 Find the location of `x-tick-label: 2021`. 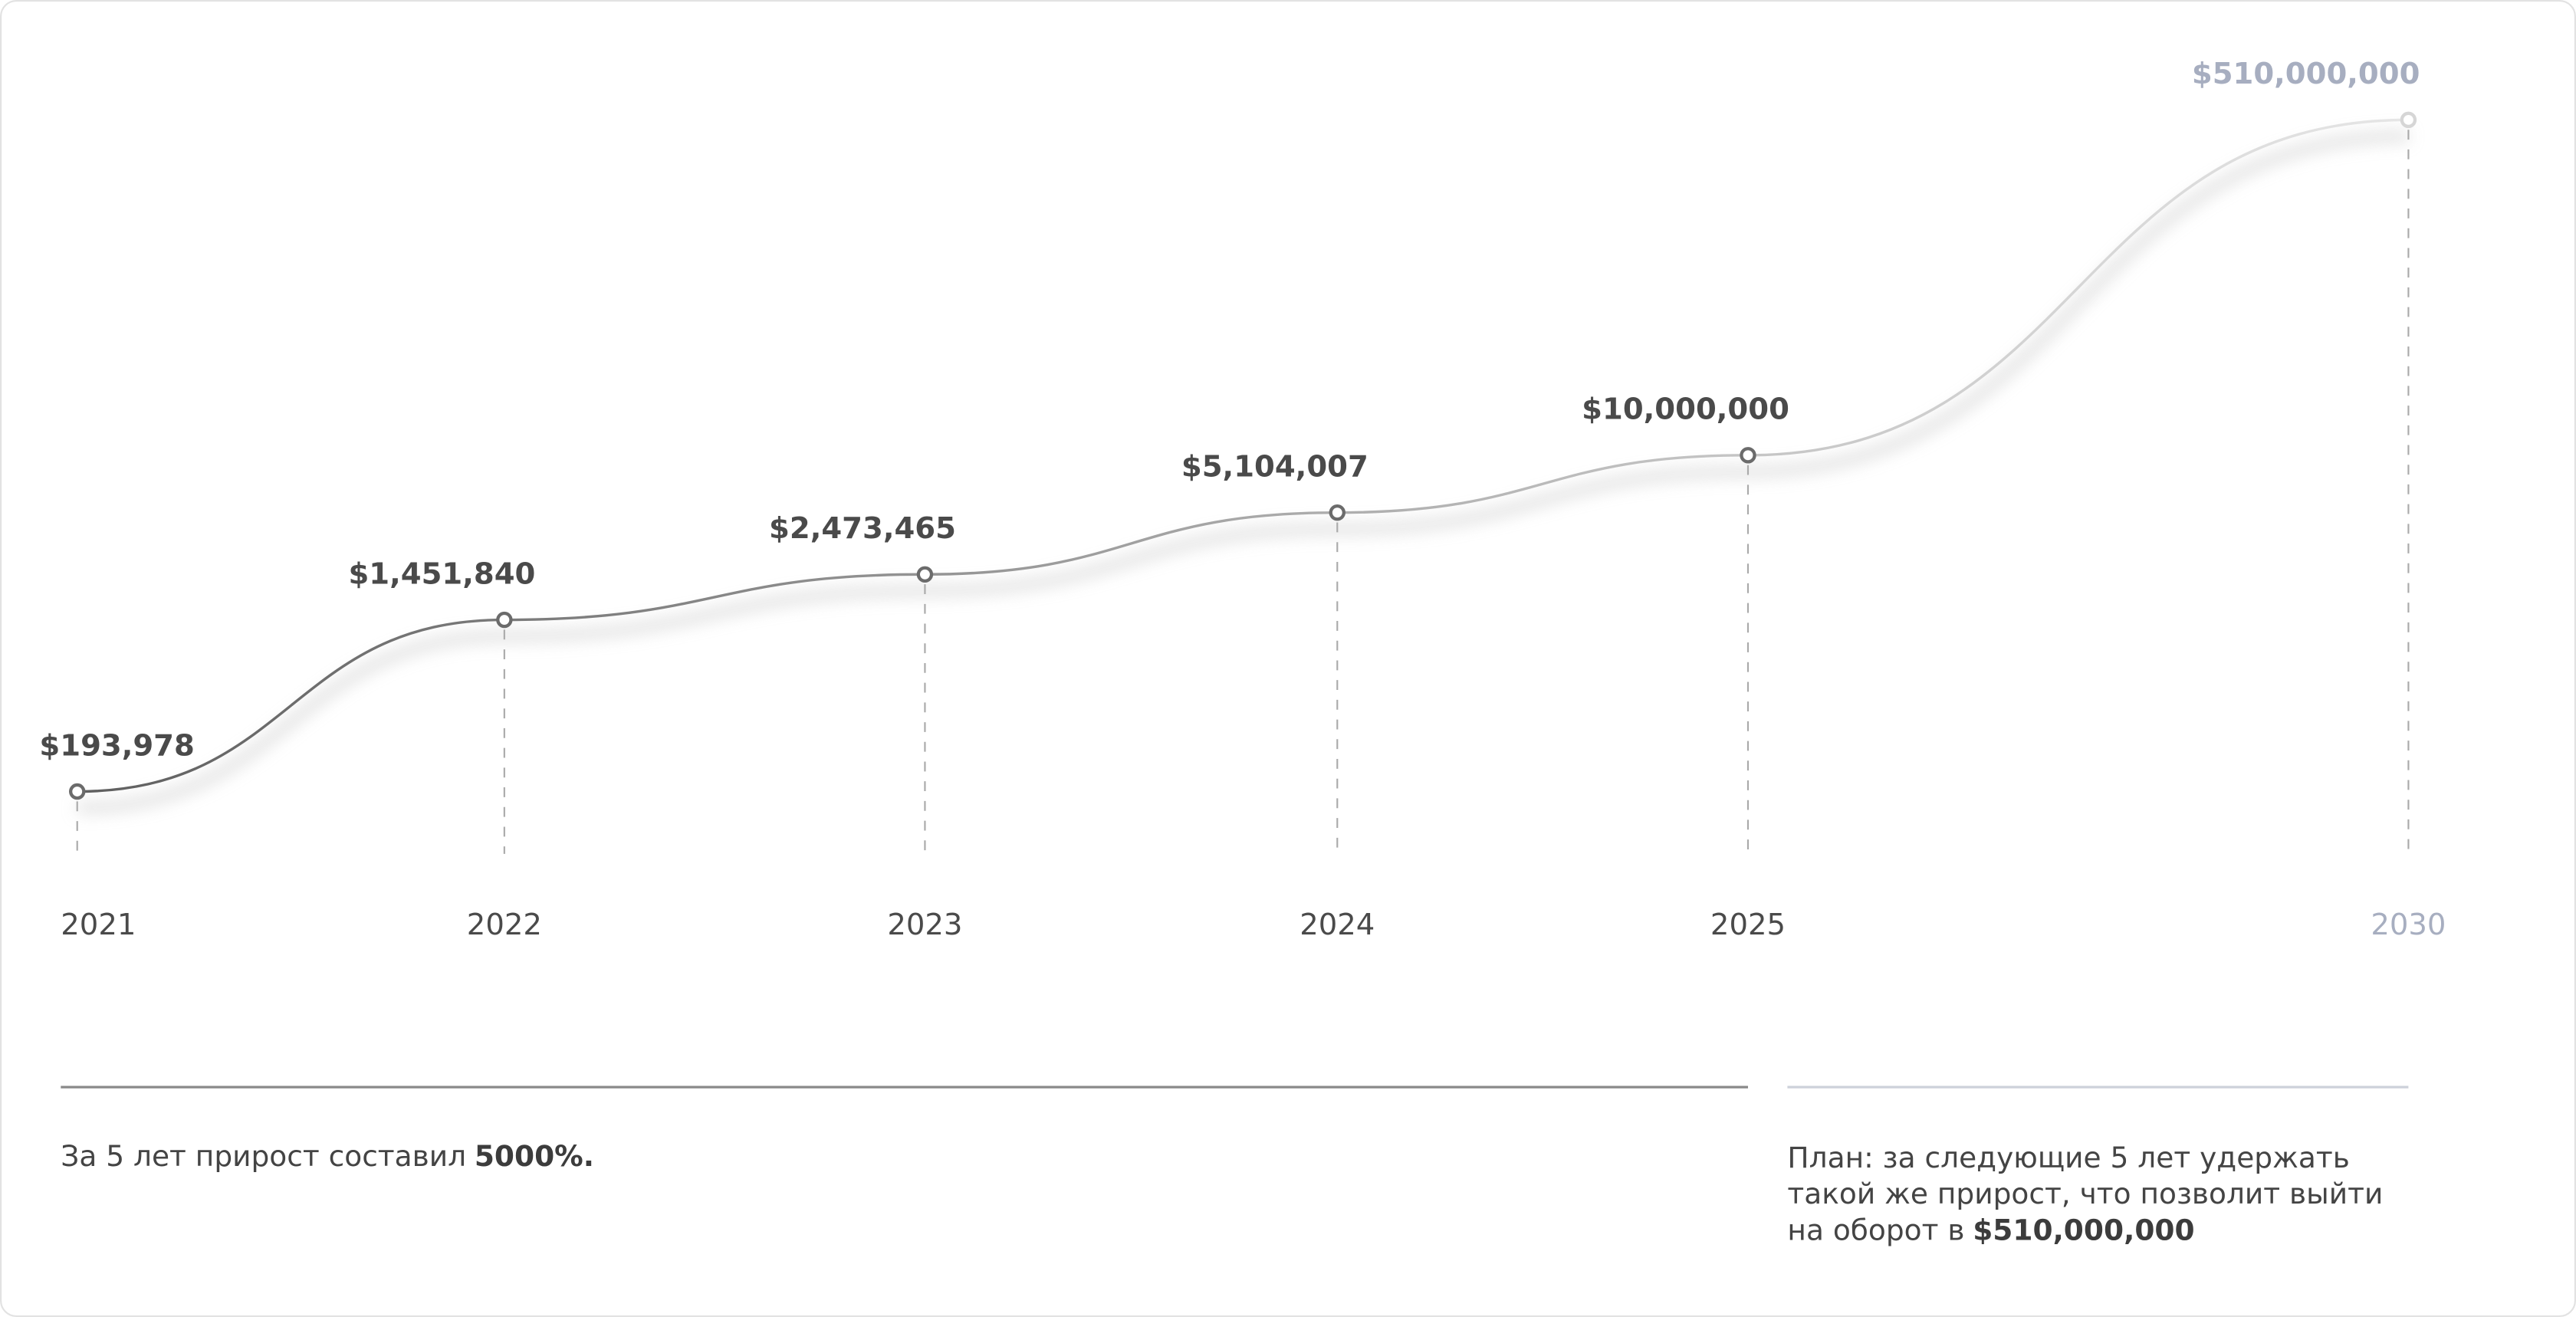

x-tick-label: 2021 is located at coordinates (99, 925).